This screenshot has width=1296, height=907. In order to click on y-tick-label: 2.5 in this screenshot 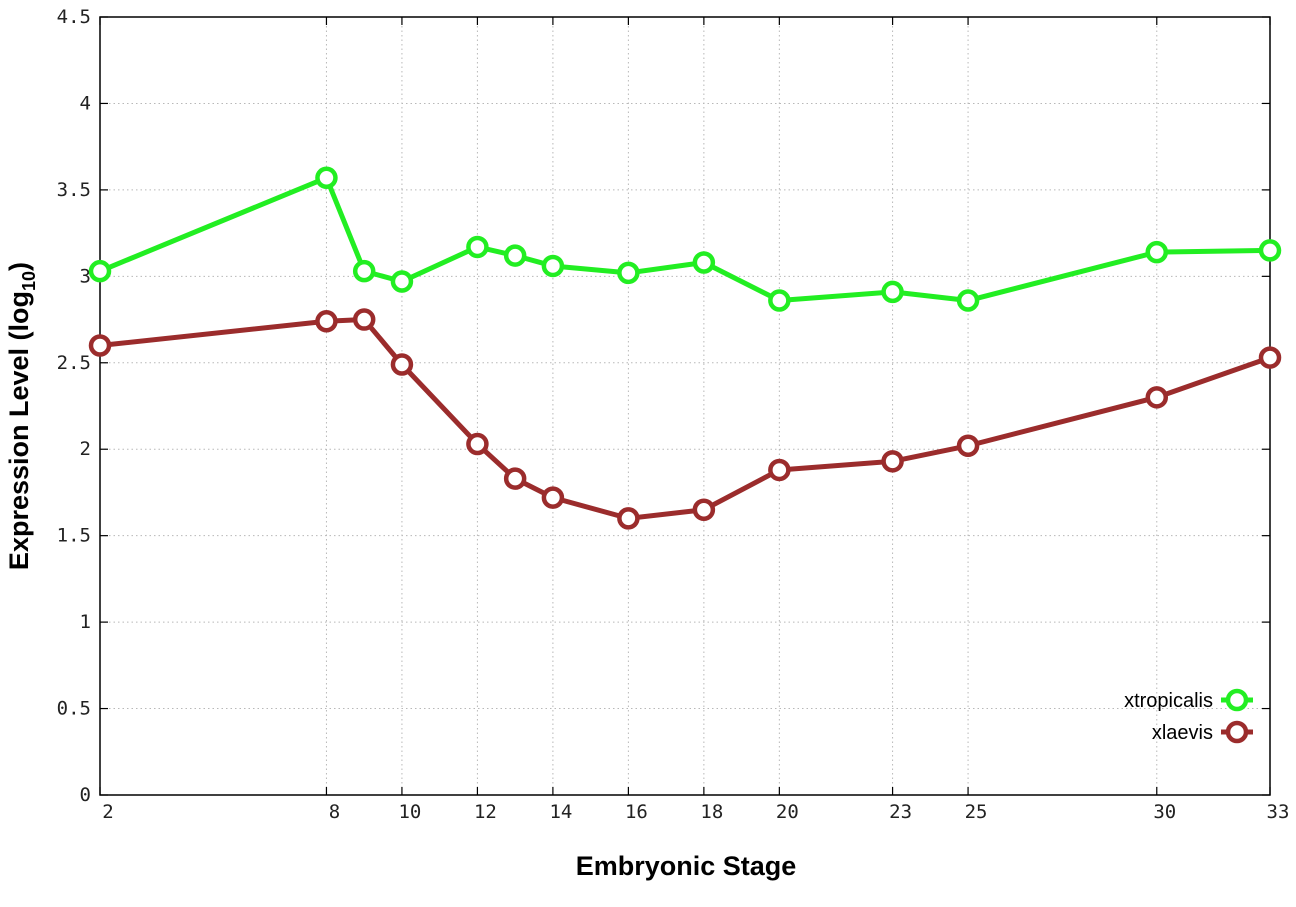, I will do `click(74, 363)`.